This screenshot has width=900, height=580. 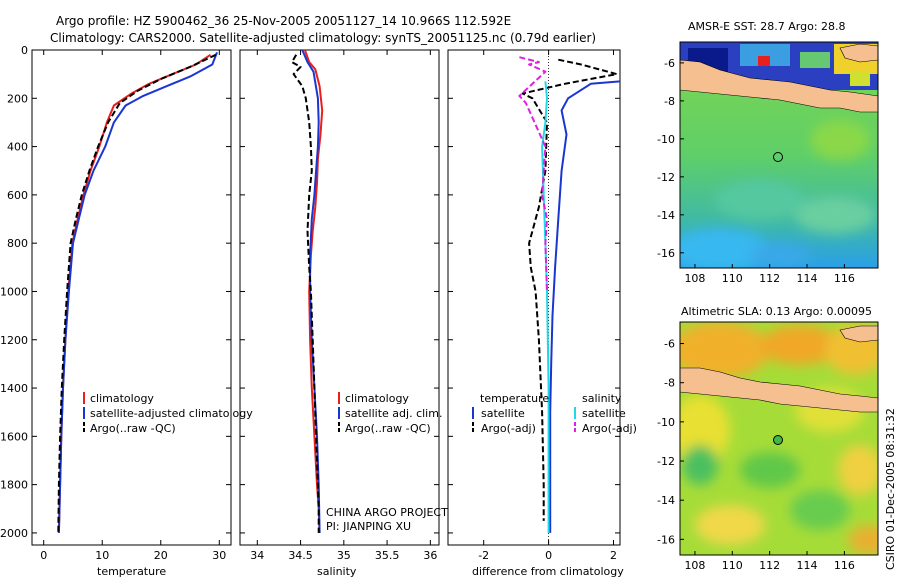 I want to click on sla-map-frame, so click(x=779, y=438).